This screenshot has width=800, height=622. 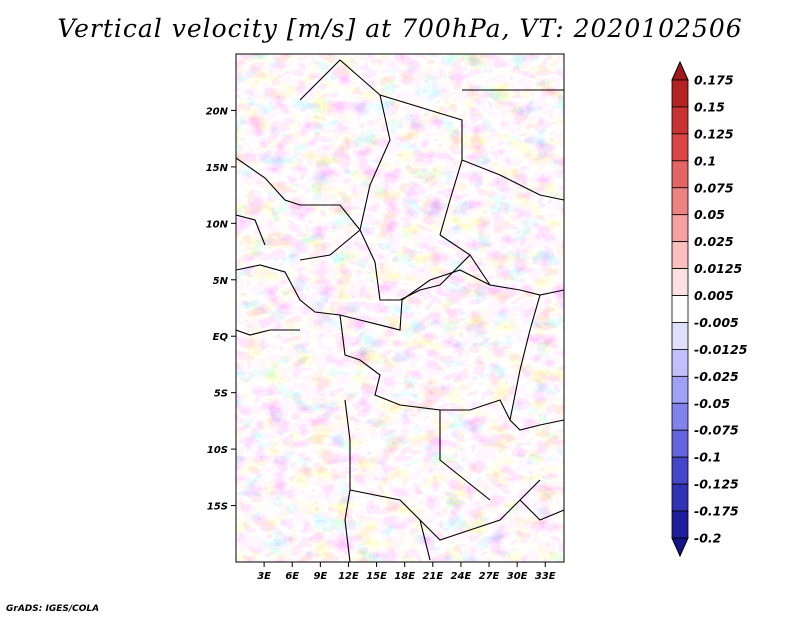 What do you see at coordinates (709, 106) in the screenshot?
I see `colorbar-label: 0.15` at bounding box center [709, 106].